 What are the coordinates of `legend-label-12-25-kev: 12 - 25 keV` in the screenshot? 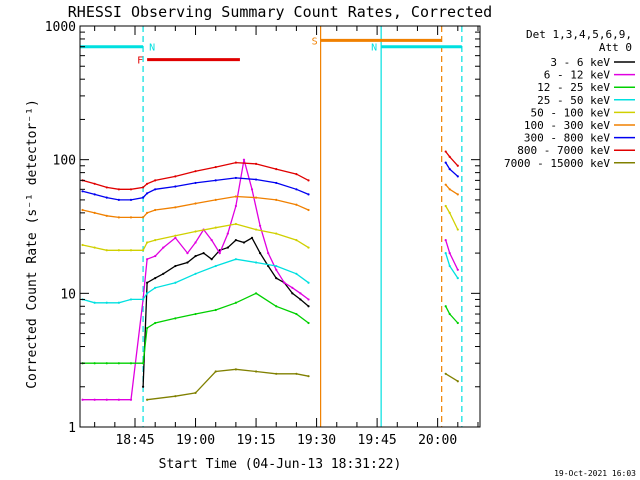 It's located at (573, 87).